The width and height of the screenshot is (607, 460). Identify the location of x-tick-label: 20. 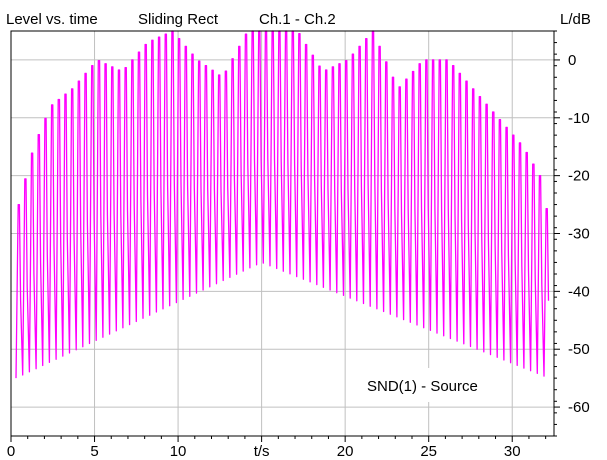
(345, 451).